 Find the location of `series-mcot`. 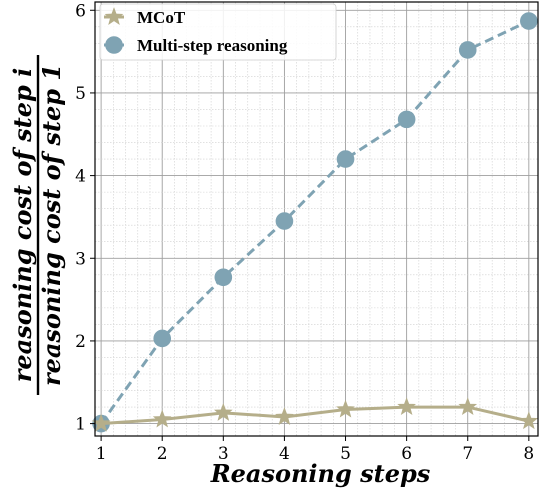

series-mcot is located at coordinates (314, 414).